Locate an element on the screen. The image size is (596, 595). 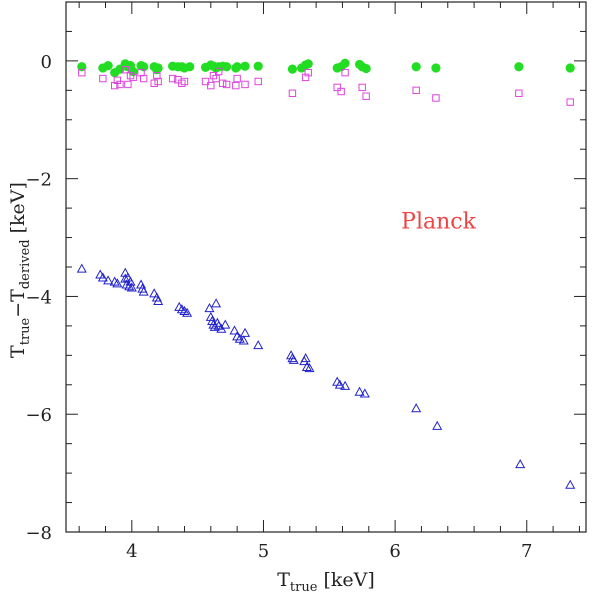
x-tick-label: 6 is located at coordinates (394, 551).